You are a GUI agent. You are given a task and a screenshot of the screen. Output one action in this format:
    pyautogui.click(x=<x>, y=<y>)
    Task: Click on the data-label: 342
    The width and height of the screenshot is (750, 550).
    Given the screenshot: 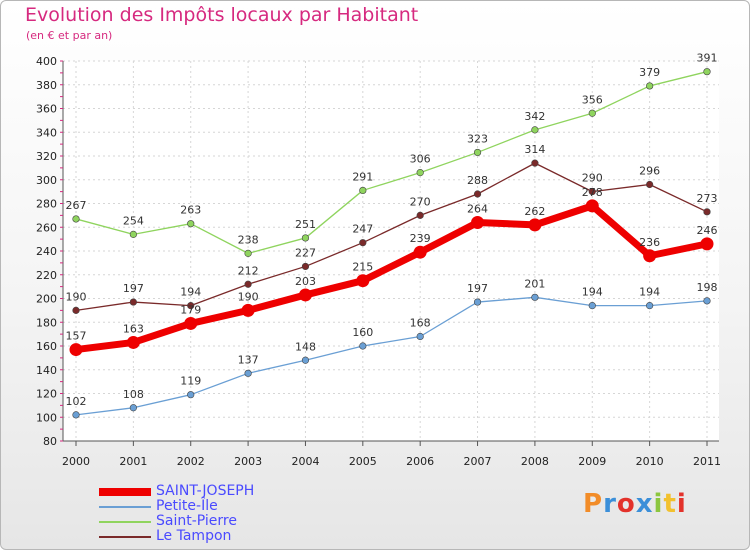 What is the action you would take?
    pyautogui.click(x=534, y=116)
    